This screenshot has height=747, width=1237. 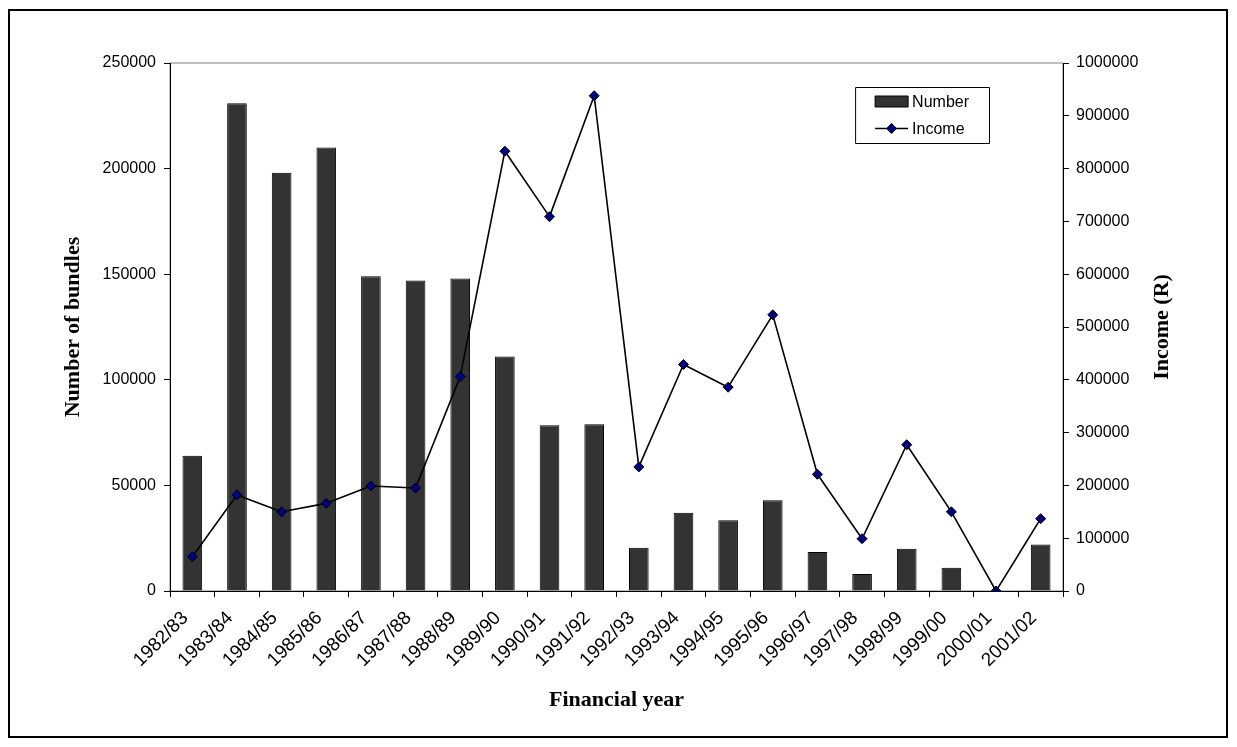 What do you see at coordinates (1103, 326) in the screenshot?
I see `y2-tick-label: 500000` at bounding box center [1103, 326].